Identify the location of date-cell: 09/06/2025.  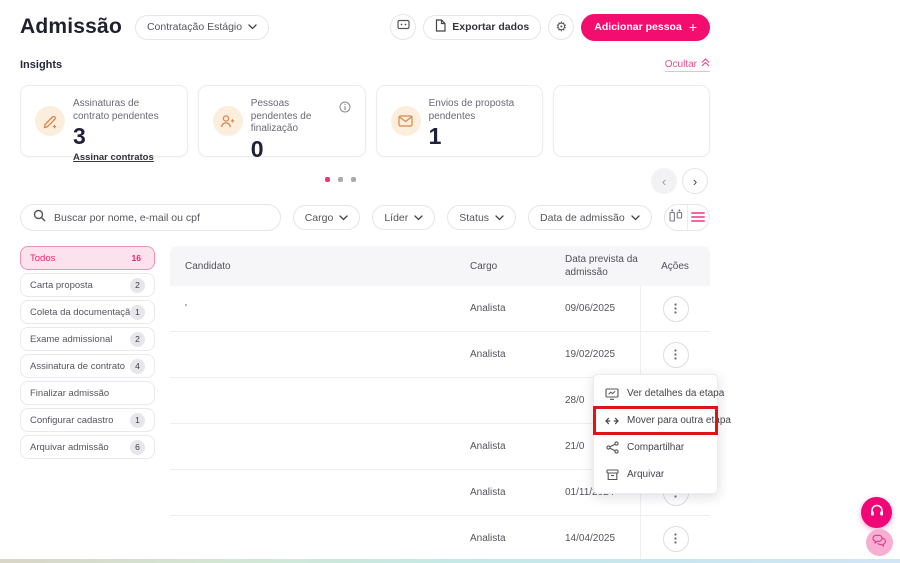
(590, 308).